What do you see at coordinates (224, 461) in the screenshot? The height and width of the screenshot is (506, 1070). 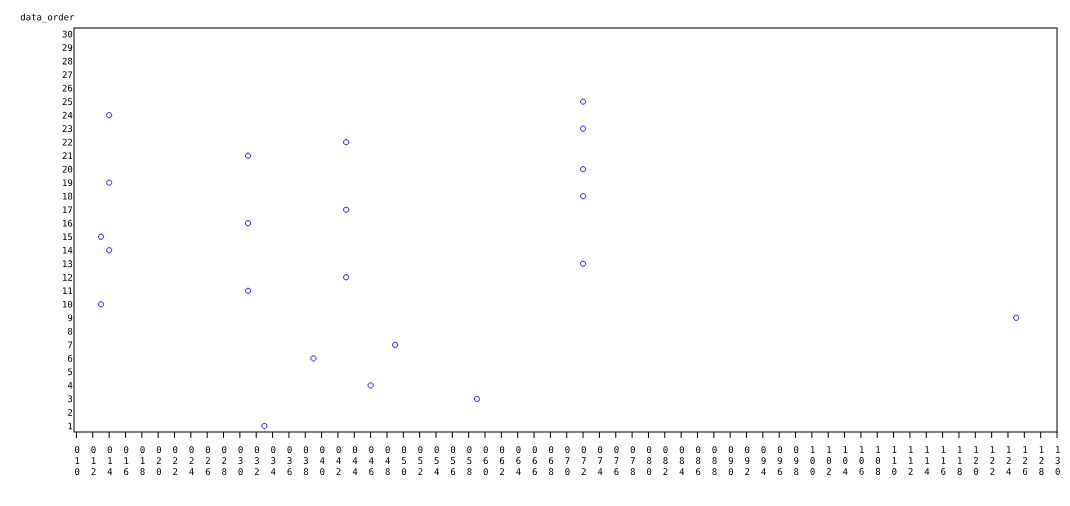 I see `x-tick-label: 028` at bounding box center [224, 461].